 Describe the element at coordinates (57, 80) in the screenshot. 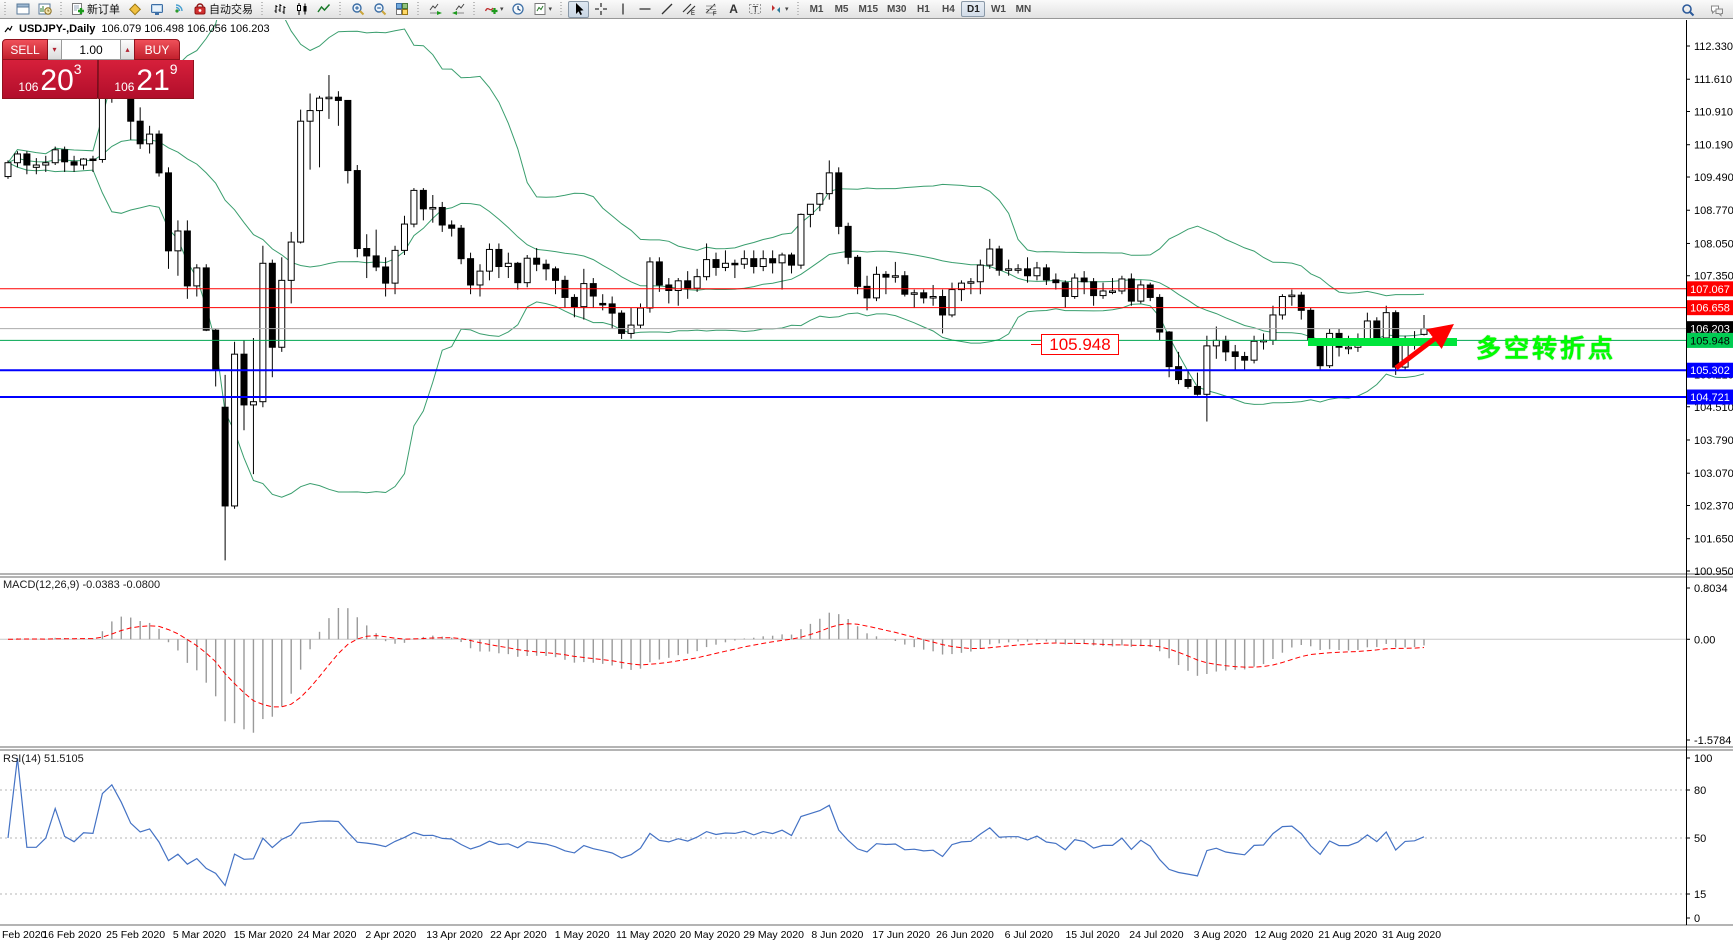

I see `sell-price-pips: 20` at that location.